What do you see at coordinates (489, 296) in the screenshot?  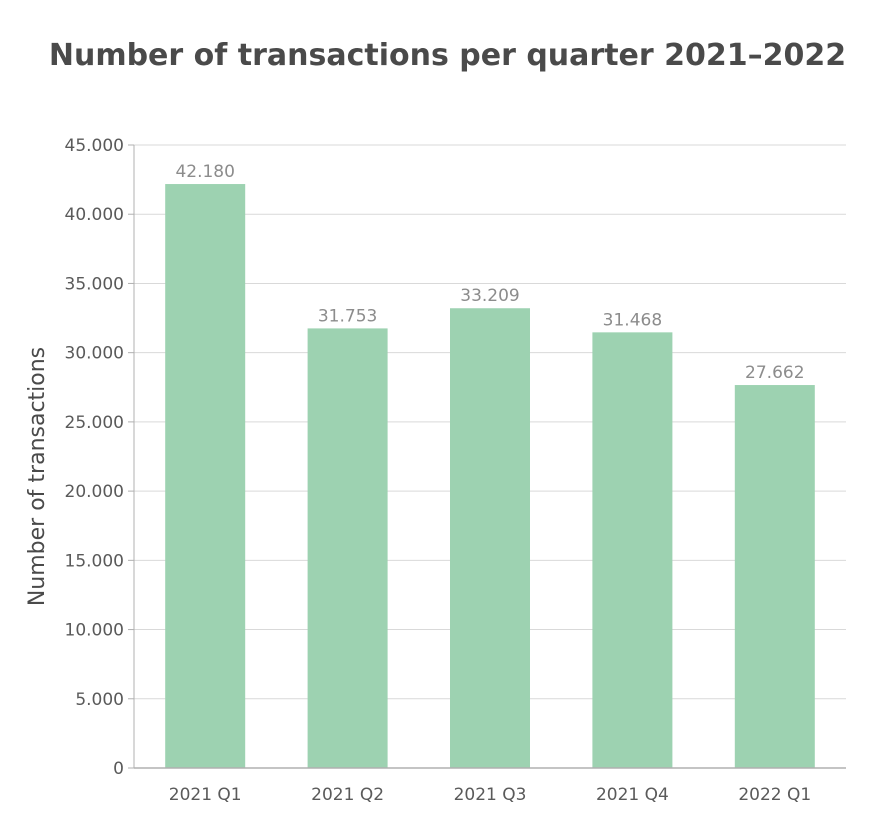 I see `data-label: 33.209` at bounding box center [489, 296].